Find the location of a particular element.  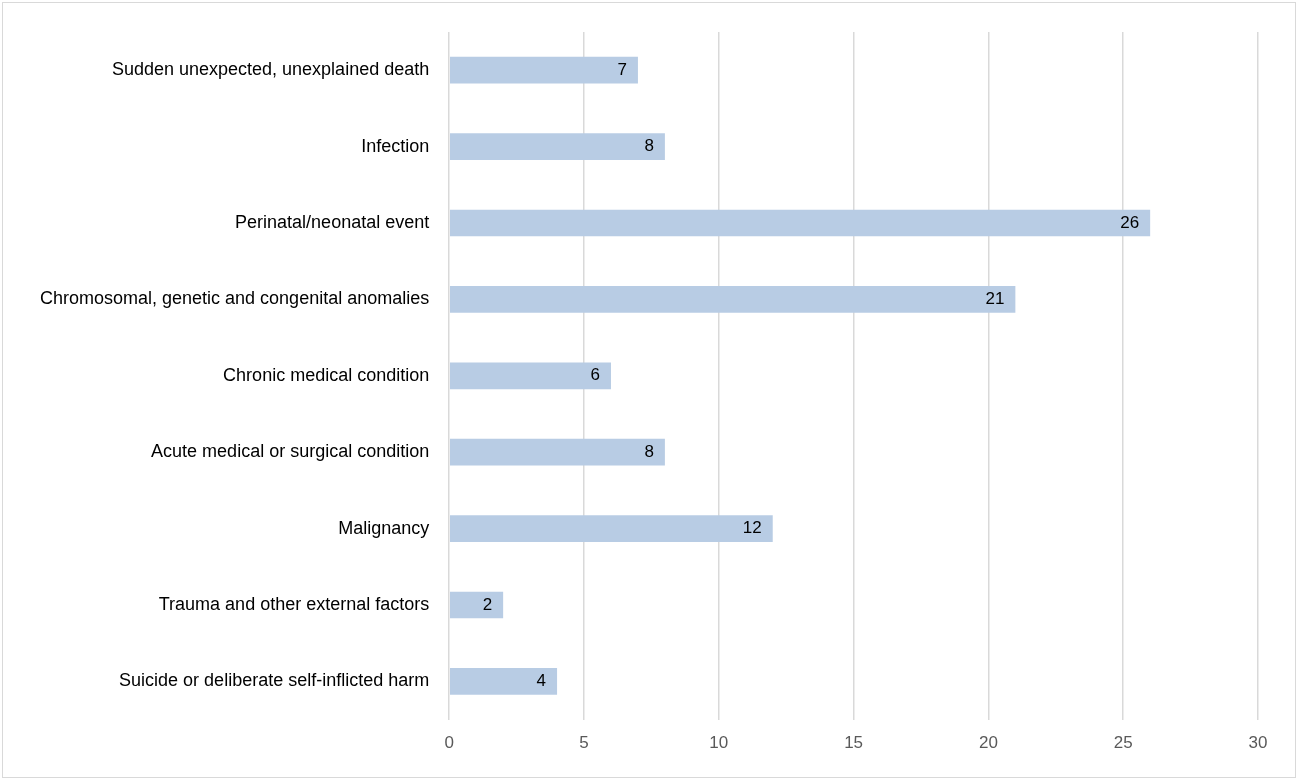

x-tick-label: 20 is located at coordinates (988, 743).